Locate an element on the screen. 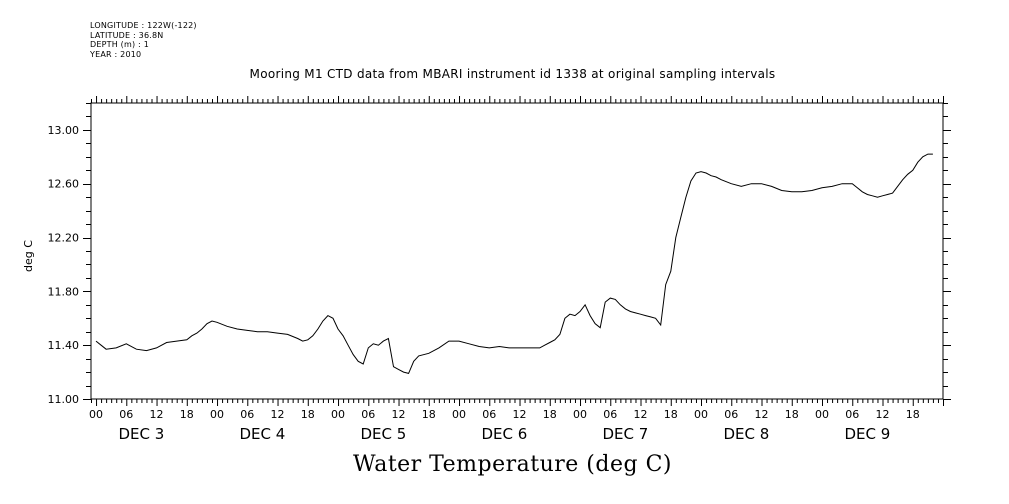 Image resolution: width=1009 pixels, height=504 pixels. x-day-label: DEC 3 is located at coordinates (142, 434).